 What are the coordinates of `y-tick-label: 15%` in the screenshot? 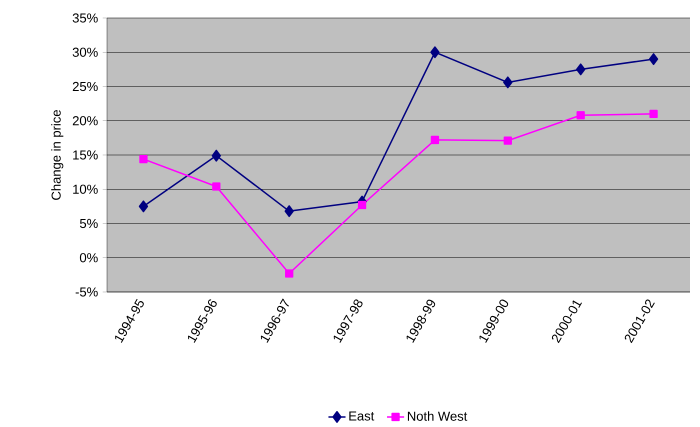 It's located at (85, 155).